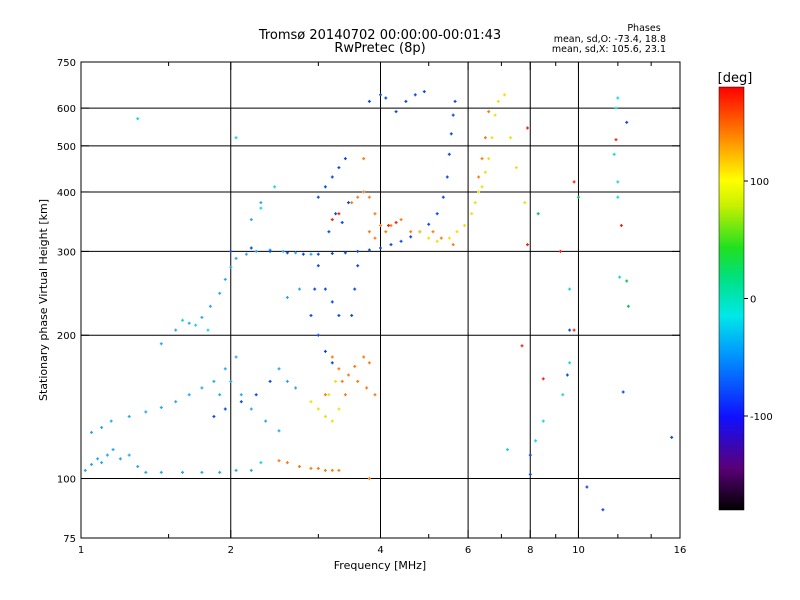  Describe the element at coordinates (43, 300) in the screenshot. I see `y-axis-label: Stationary phase Virtual Height [km]` at that location.